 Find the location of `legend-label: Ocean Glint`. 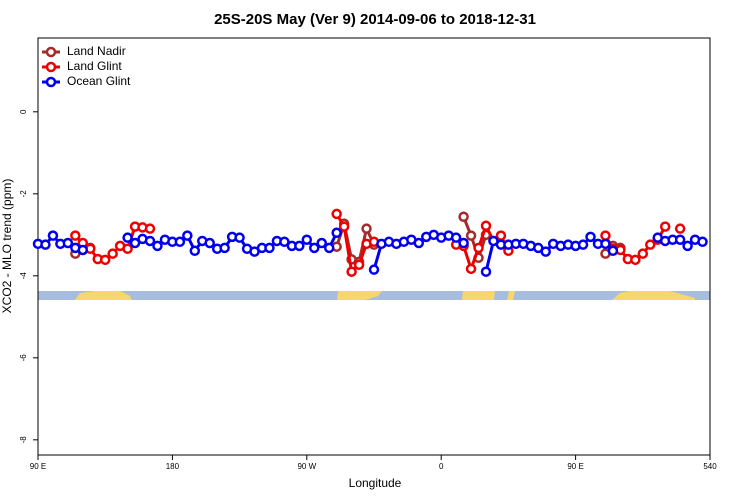

legend-label: Ocean Glint is located at coordinates (99, 81).